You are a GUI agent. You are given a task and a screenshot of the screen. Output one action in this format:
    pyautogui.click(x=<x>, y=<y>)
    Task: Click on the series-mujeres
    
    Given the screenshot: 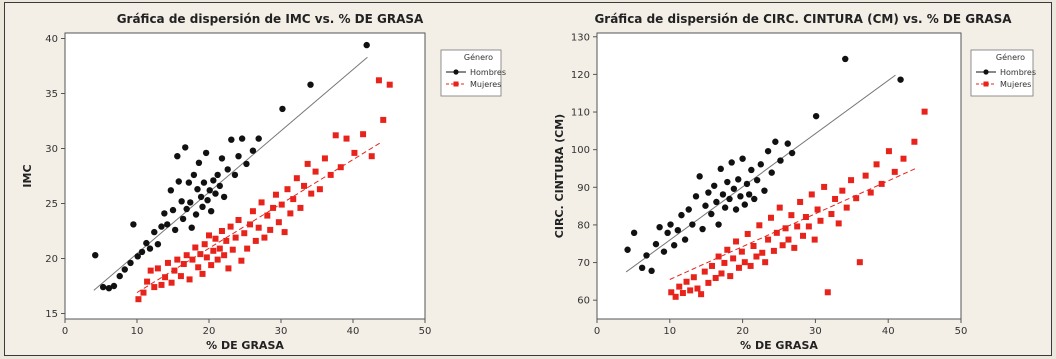 What is the action you would take?
    pyautogui.click(x=798, y=204)
    